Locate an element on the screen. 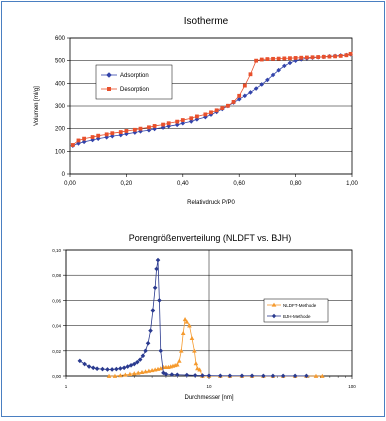 This screenshot has width=386, height=421. x-tick-label: 0,00 is located at coordinates (70, 184).